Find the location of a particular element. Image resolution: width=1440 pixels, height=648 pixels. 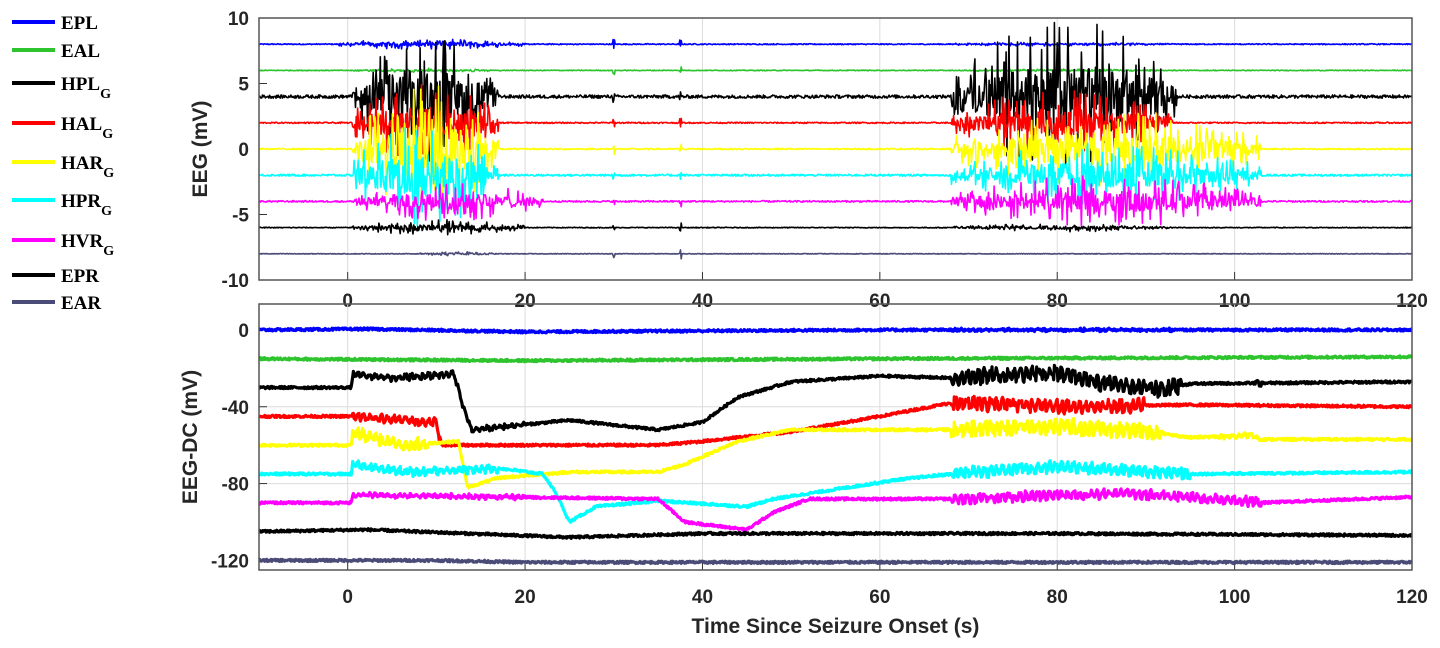

legend-item-epr: EPR is located at coordinates (55, 276).